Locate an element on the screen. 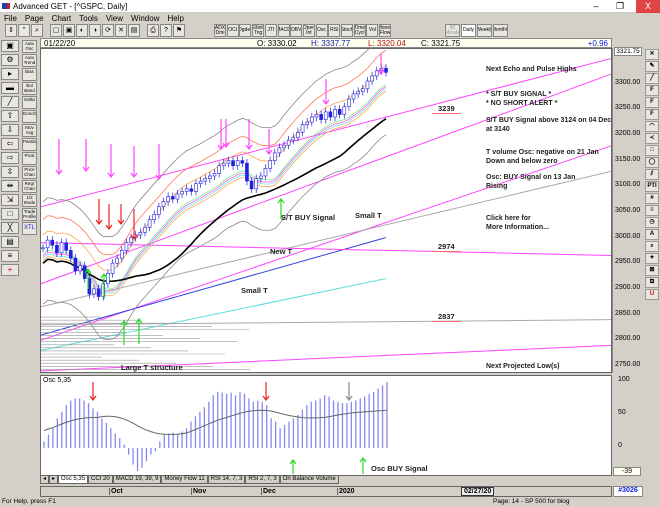 The height and width of the screenshot is (507, 660). study-tool-delta: Delta is located at coordinates (29, 102).